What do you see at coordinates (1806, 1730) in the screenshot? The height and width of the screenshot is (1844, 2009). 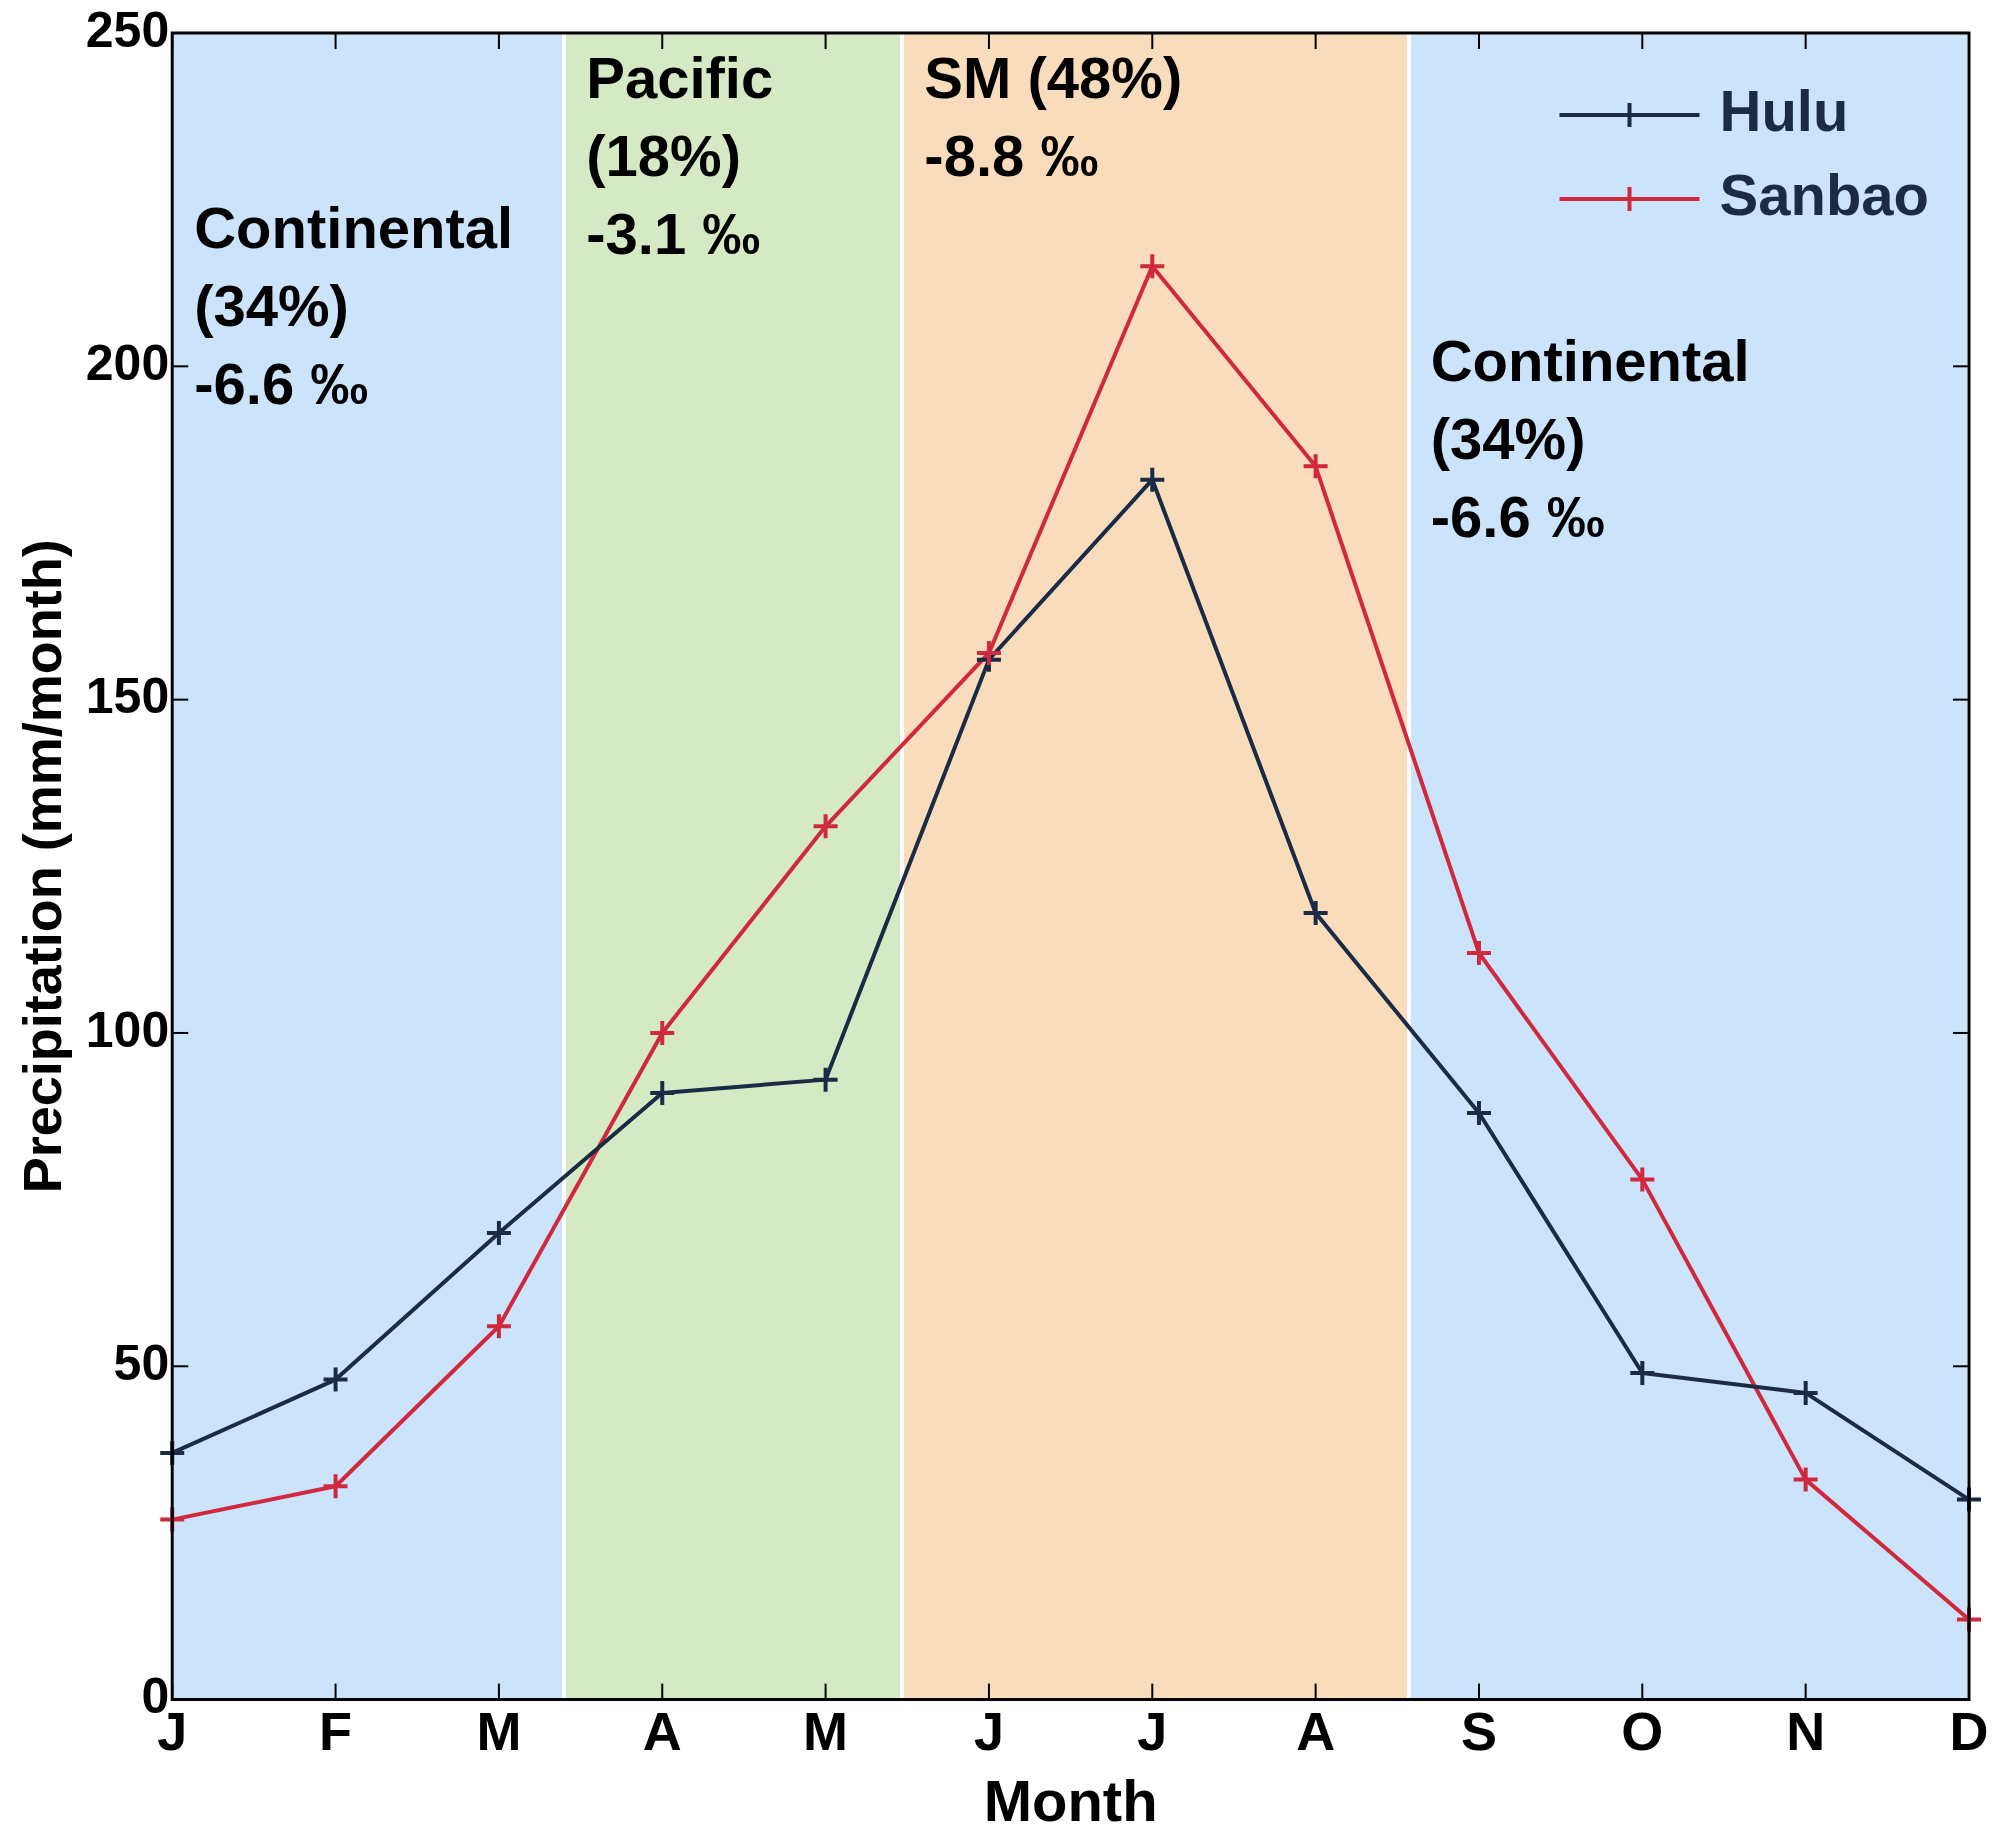 I see `x-tick-label: N` at bounding box center [1806, 1730].